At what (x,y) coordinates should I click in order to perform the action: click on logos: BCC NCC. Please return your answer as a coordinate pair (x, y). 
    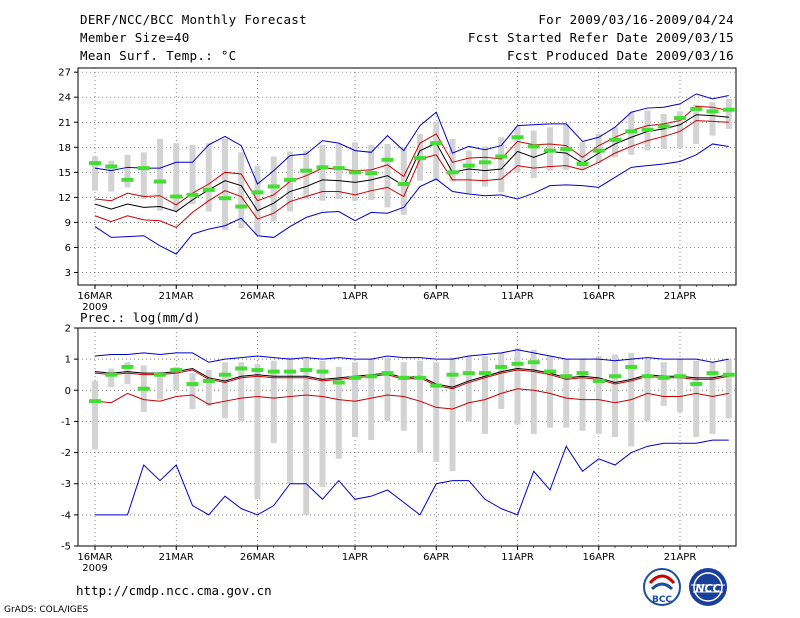
    Looking at the image, I should click on (685, 587).